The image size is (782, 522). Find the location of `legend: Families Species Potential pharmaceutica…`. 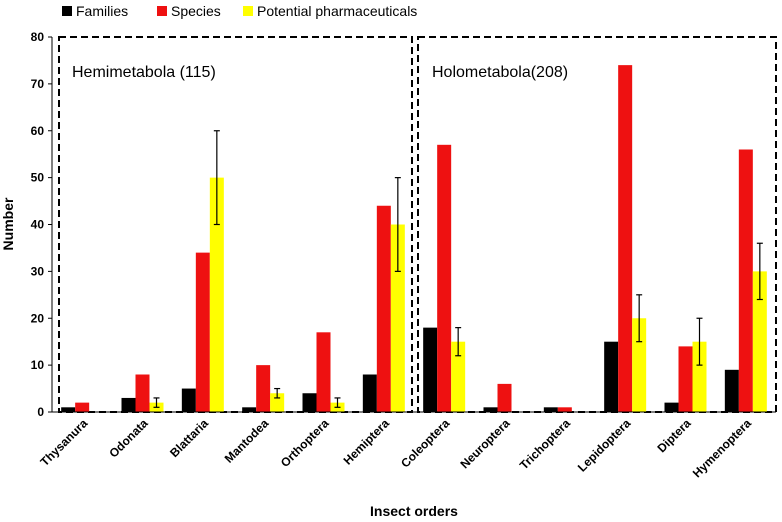

legend: Families Species Potential pharmaceutica… is located at coordinates (239, 11).